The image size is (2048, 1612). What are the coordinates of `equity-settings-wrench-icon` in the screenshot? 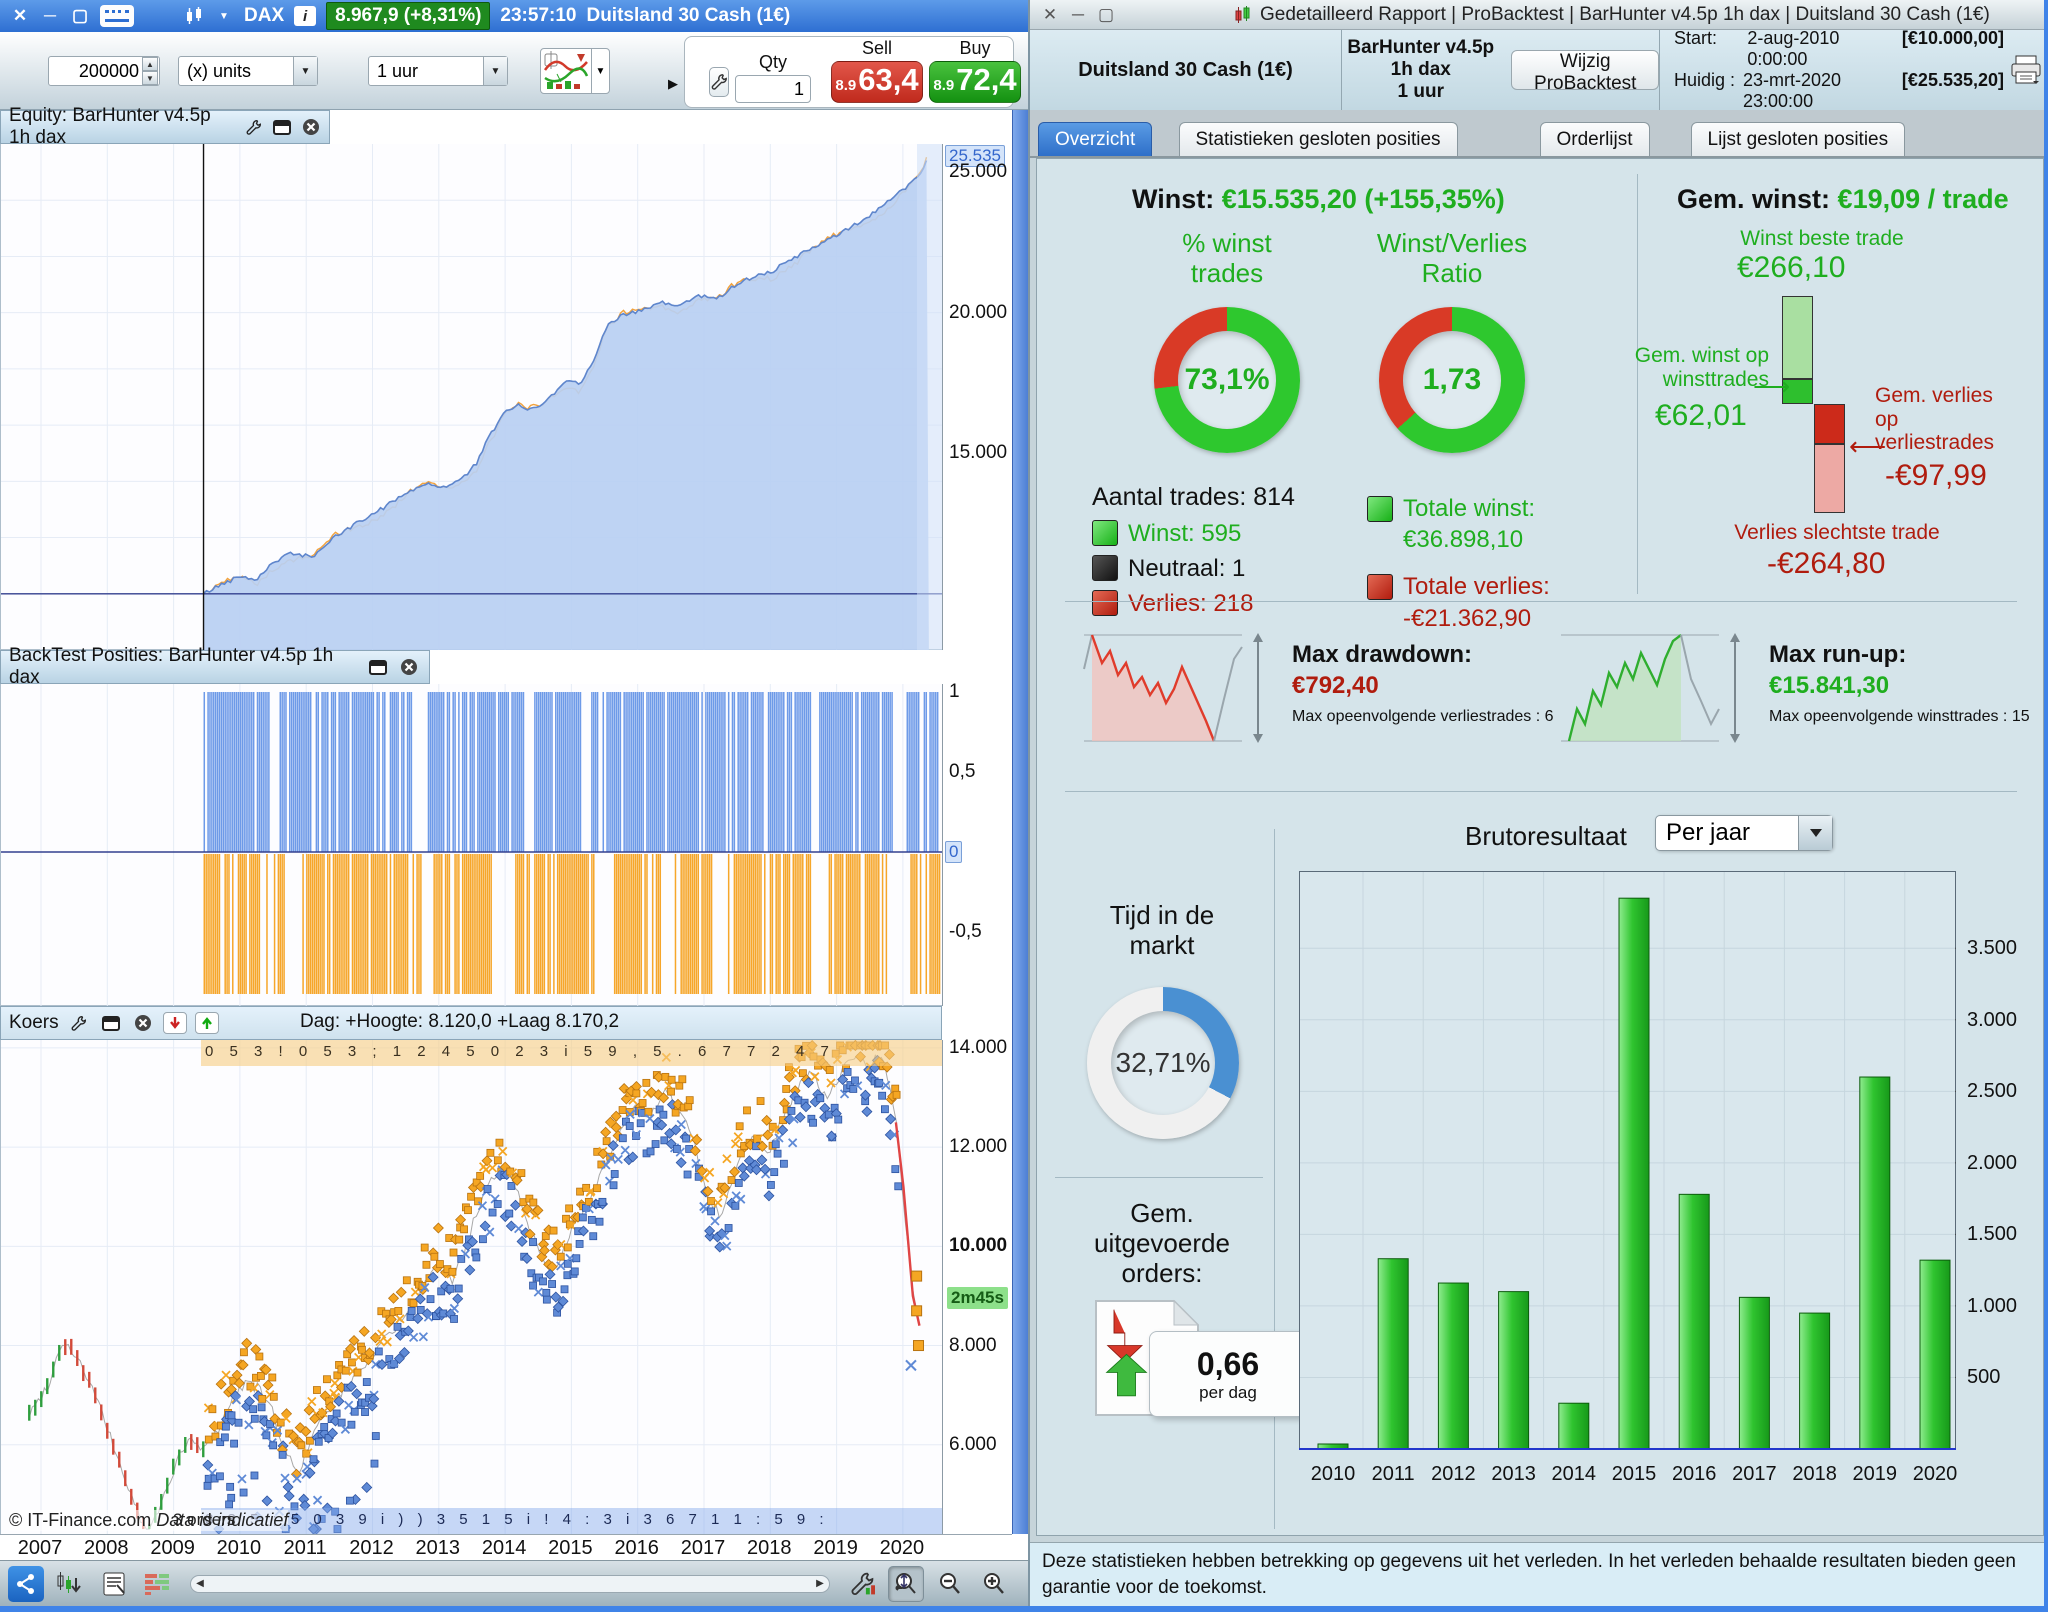 It's located at (253, 127).